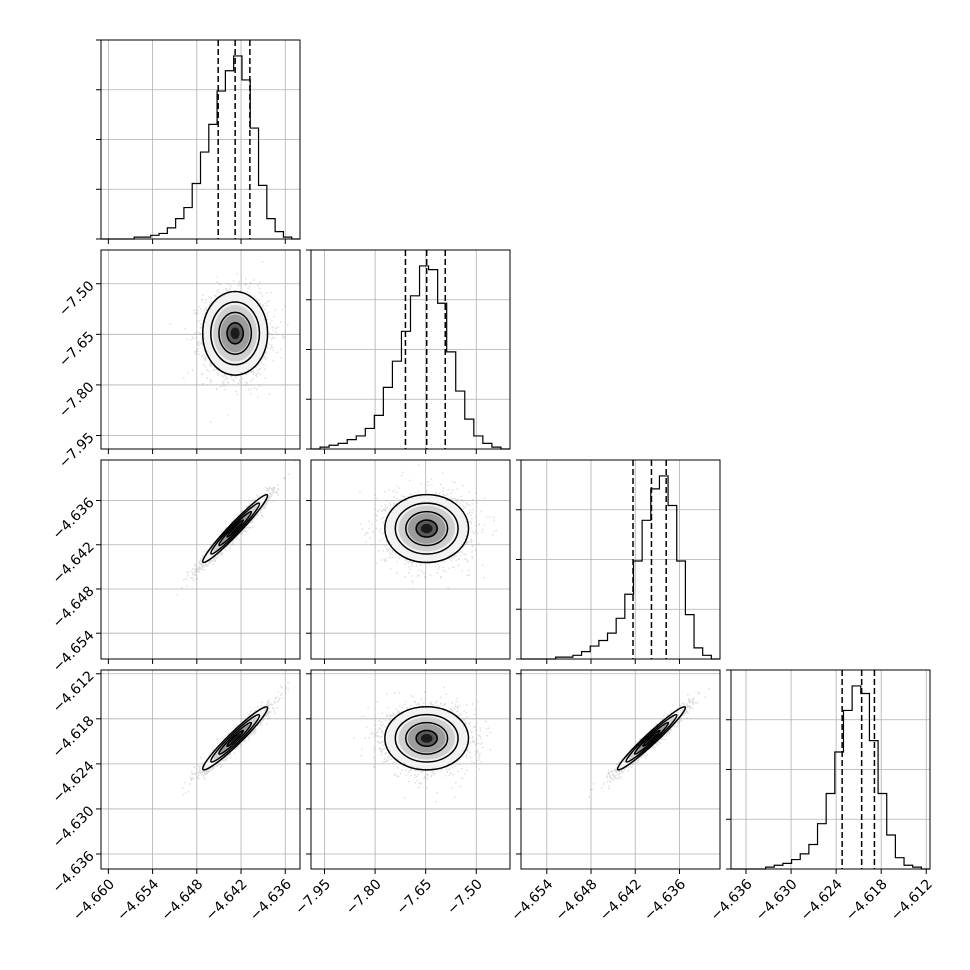 The image size is (970, 970). What do you see at coordinates (415, 897) in the screenshot?
I see `x-tick-label: −7.65` at bounding box center [415, 897].